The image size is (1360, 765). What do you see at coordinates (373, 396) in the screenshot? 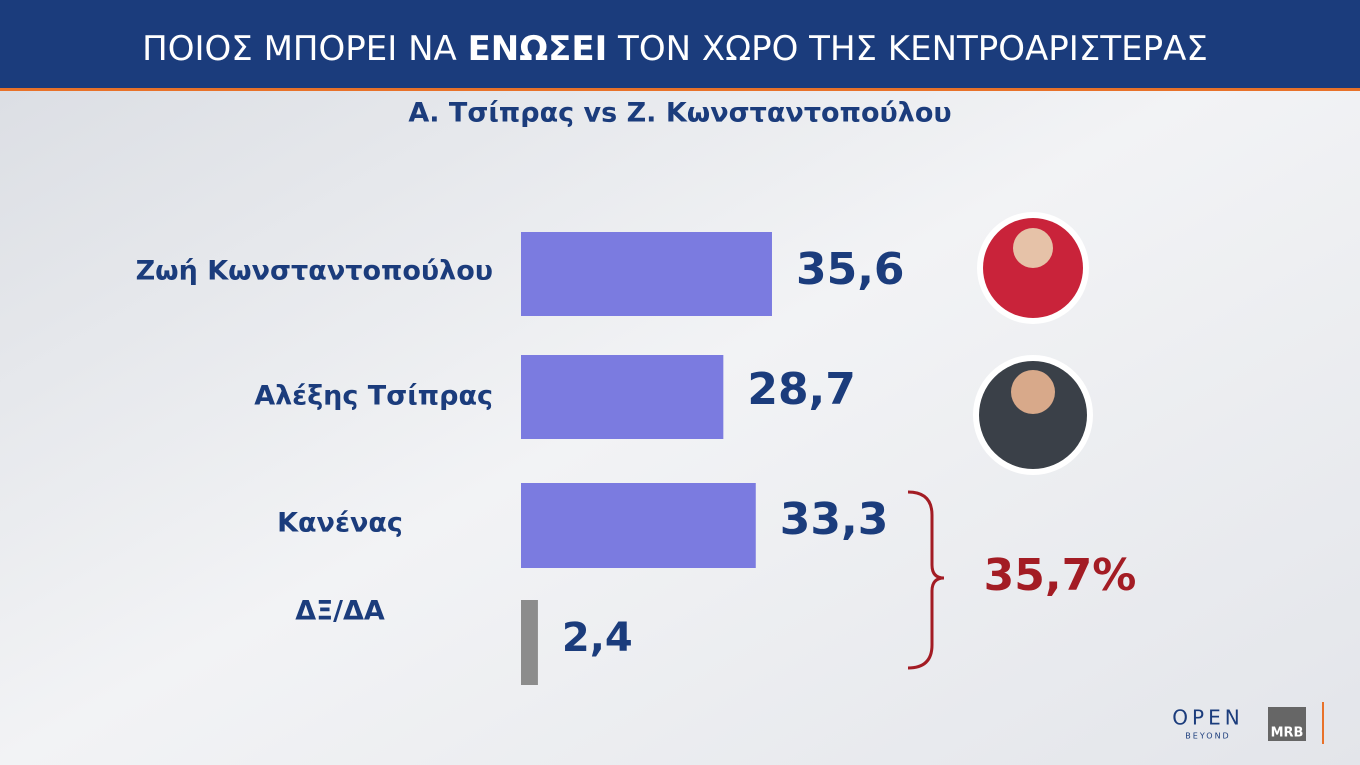
I see `category-label: Αλέξης Τσίπρας` at bounding box center [373, 396].